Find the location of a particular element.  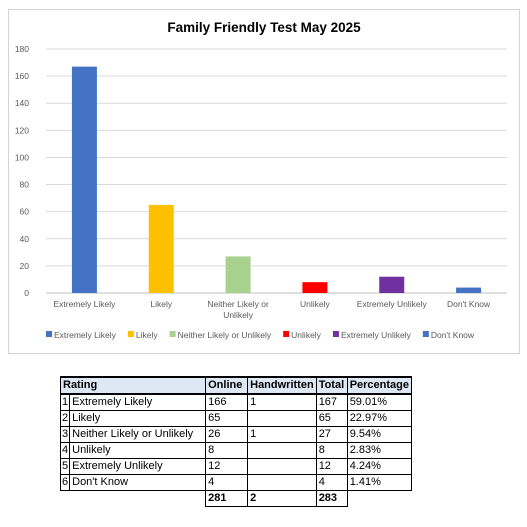

table-row: 4 Unlikely 8 8 2.83% is located at coordinates (236, 450).